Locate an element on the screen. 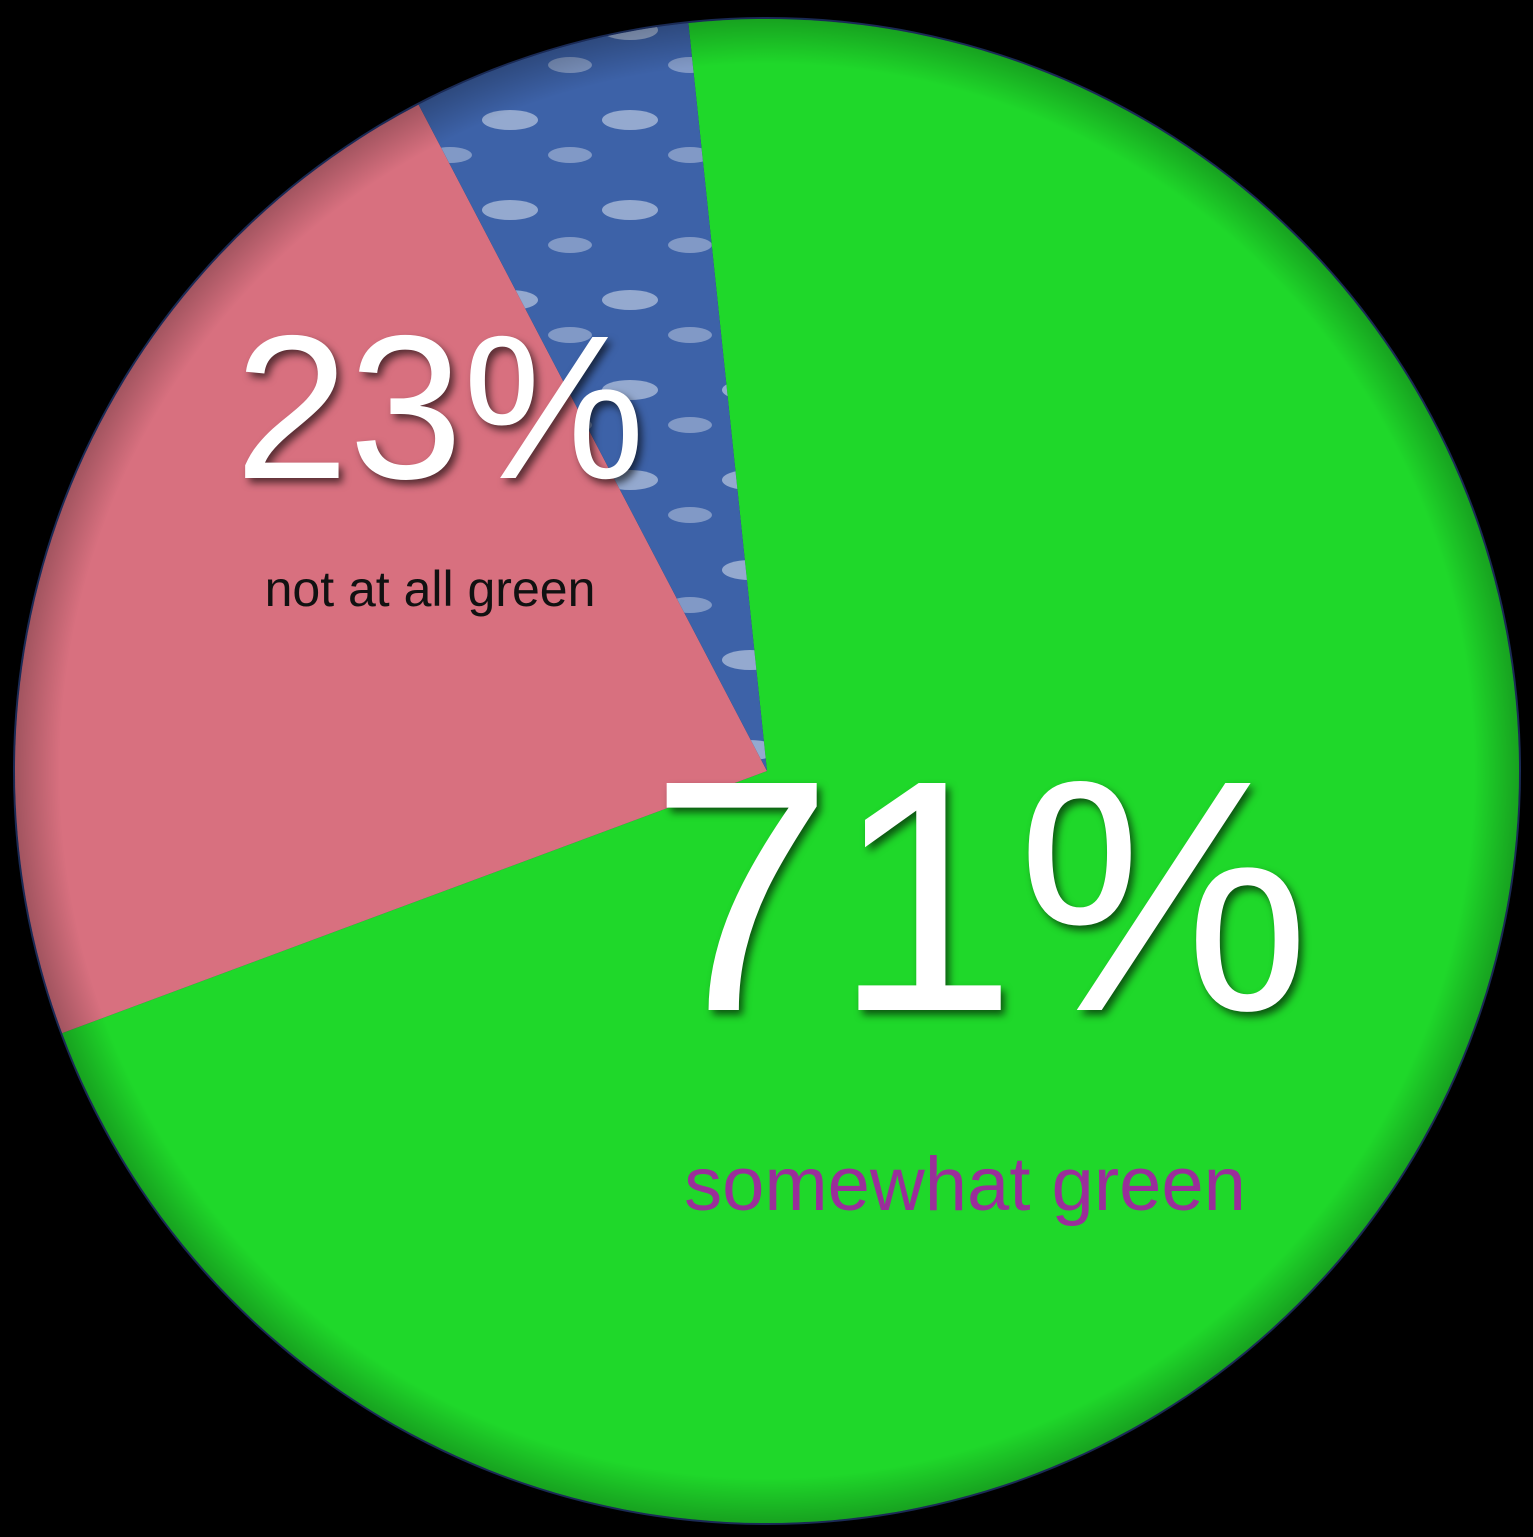 The image size is (1533, 1537). category-label: somewhat green is located at coordinates (965, 1184).